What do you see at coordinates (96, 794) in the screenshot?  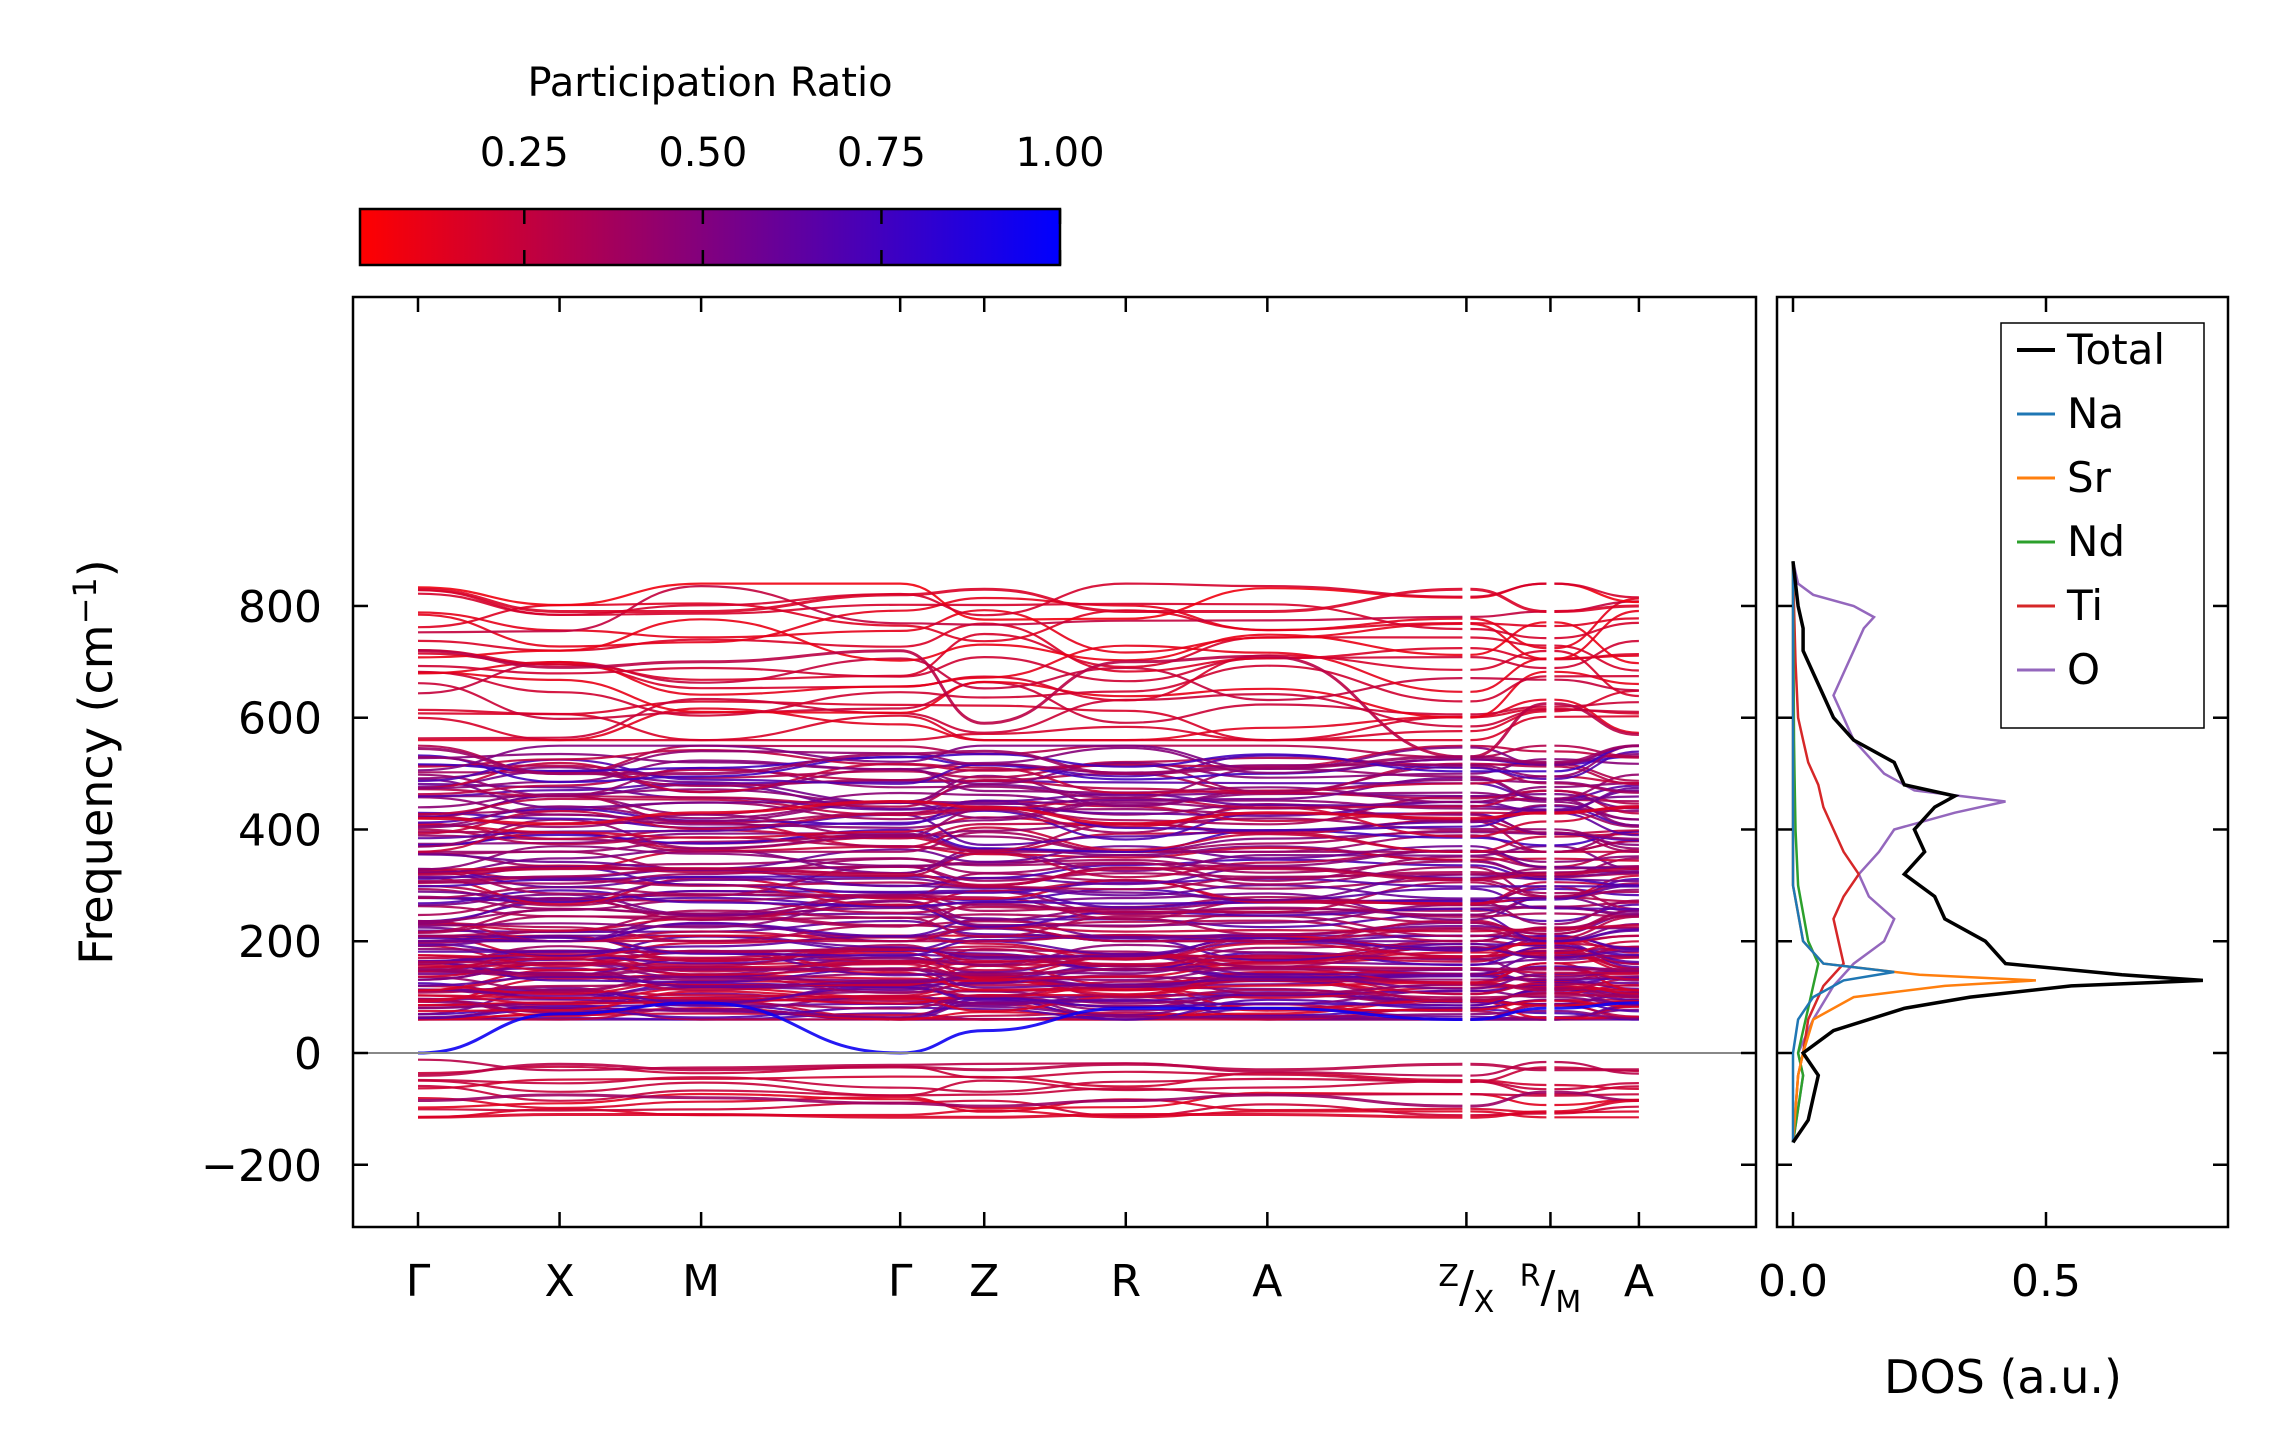 I see `y-axis-title-main: Frequency (cm` at bounding box center [96, 794].